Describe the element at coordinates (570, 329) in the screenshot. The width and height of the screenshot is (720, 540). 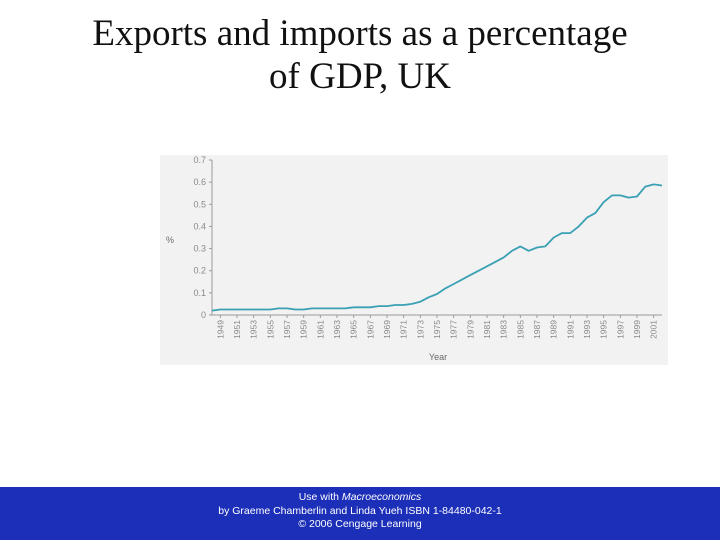
I see `x-tick-label: 1991` at that location.